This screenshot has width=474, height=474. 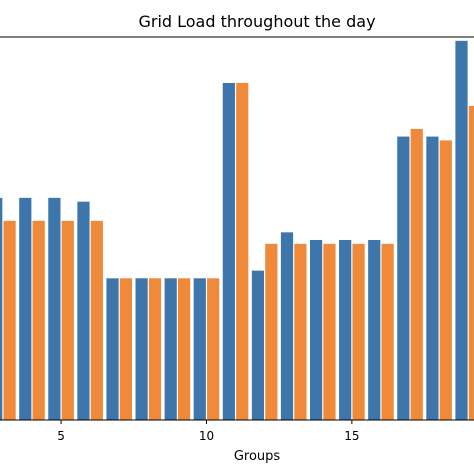 I want to click on x-tick-label-10: 10, so click(x=206, y=436).